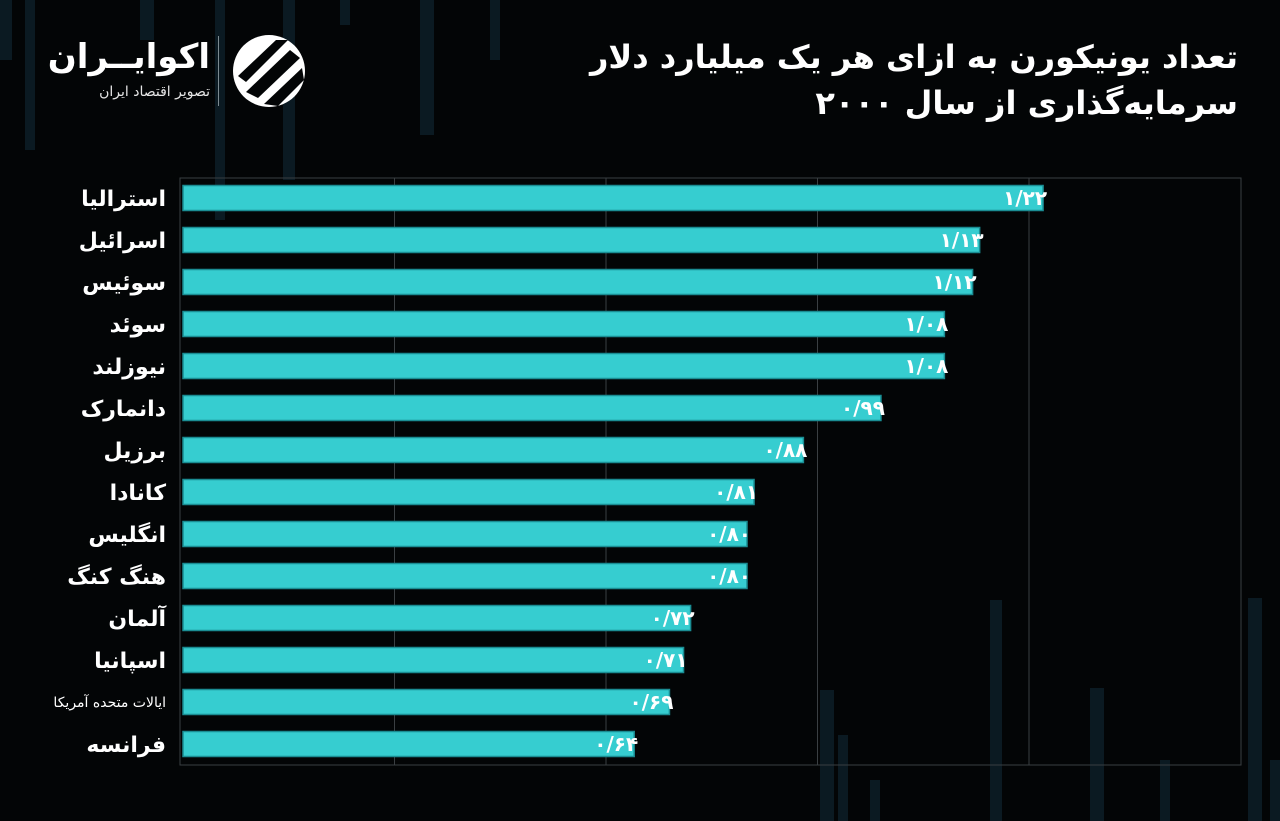 This screenshot has height=821, width=1280. What do you see at coordinates (218, 71) in the screenshot?
I see `brand-divider` at bounding box center [218, 71].